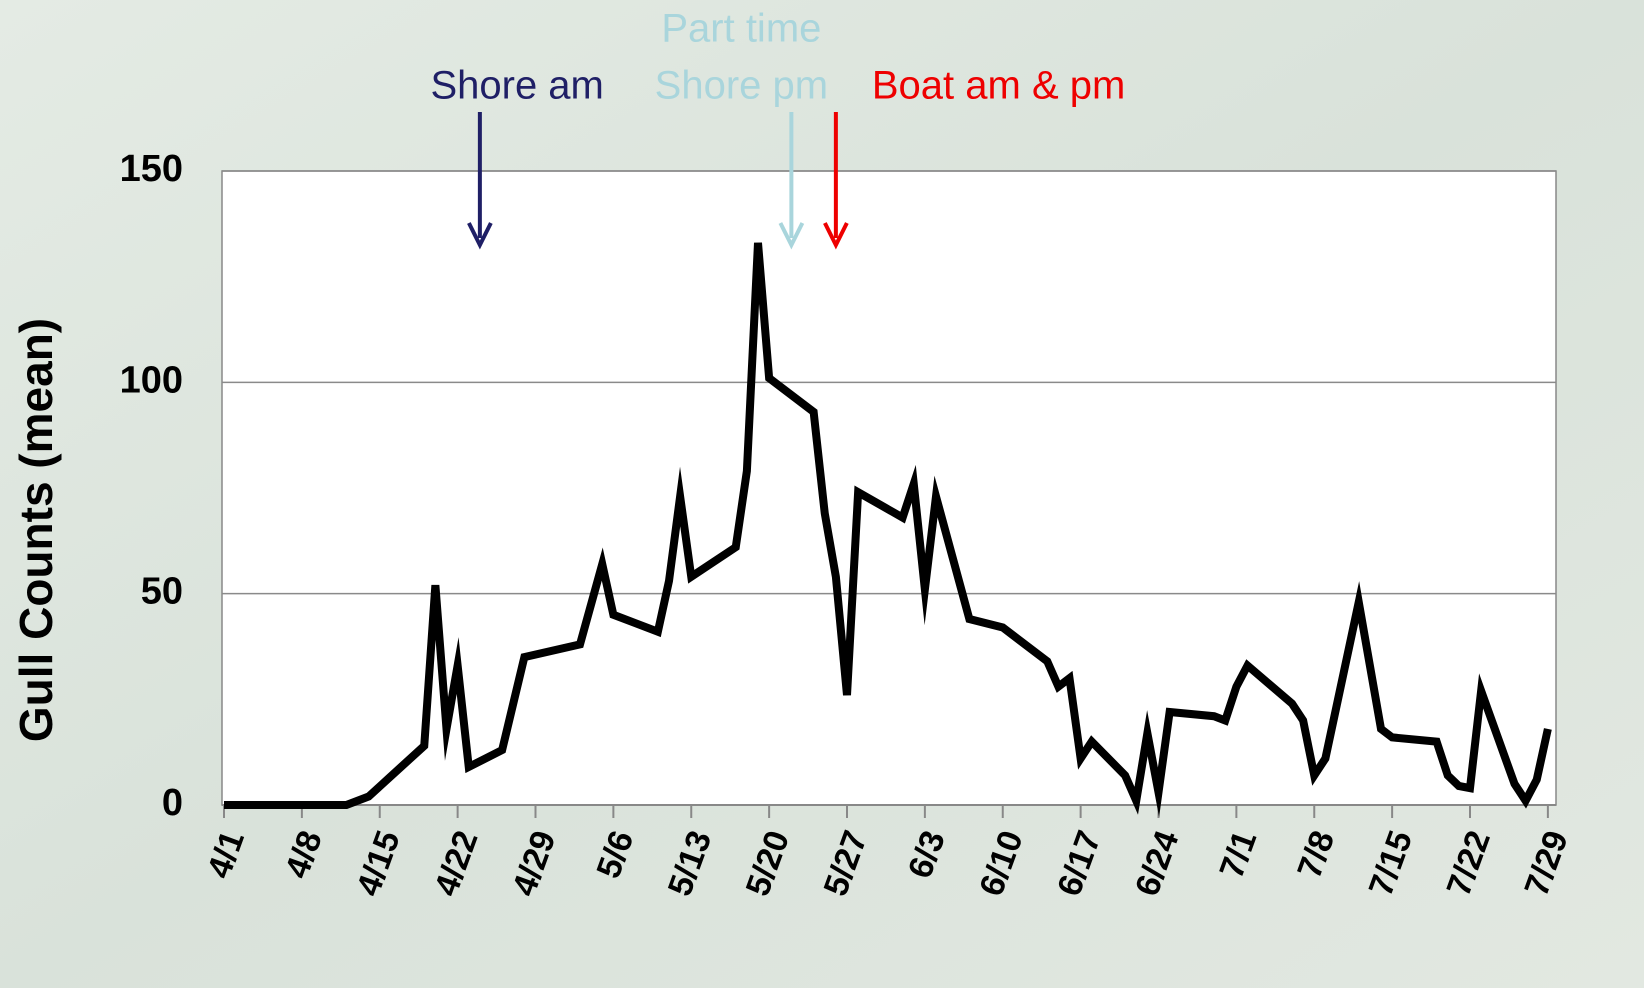  Describe the element at coordinates (162, 592) in the screenshot. I see `y-tick-label: 50` at that location.